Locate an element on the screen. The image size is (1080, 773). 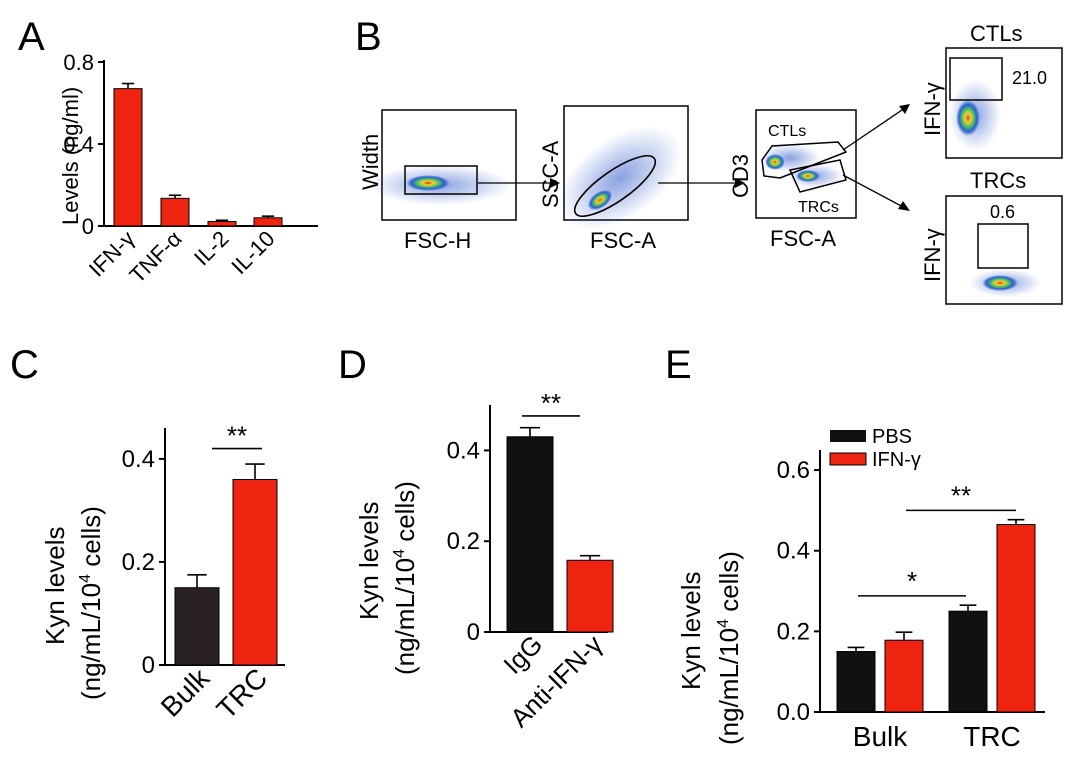
panel-label-d: D is located at coordinates (352, 365).